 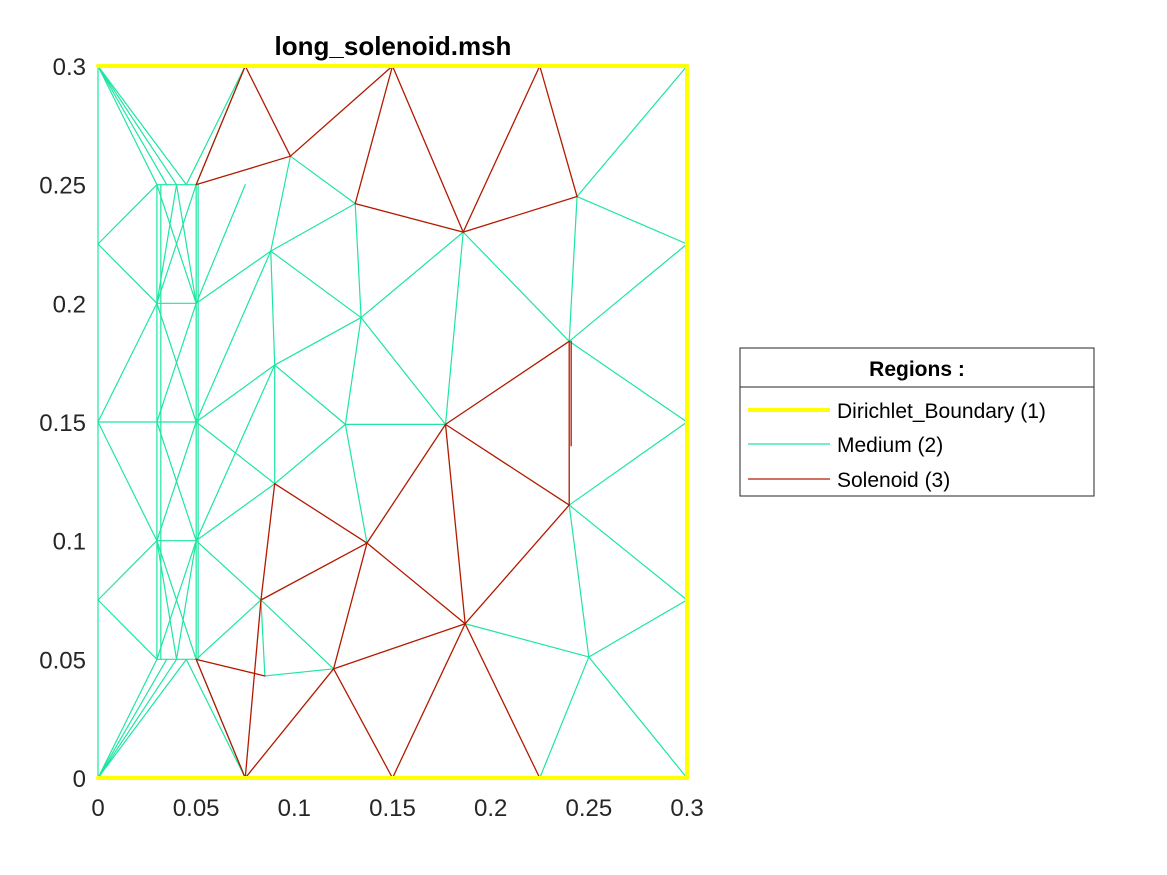 I want to click on legend-label-medium: Medium (2), so click(x=890, y=445).